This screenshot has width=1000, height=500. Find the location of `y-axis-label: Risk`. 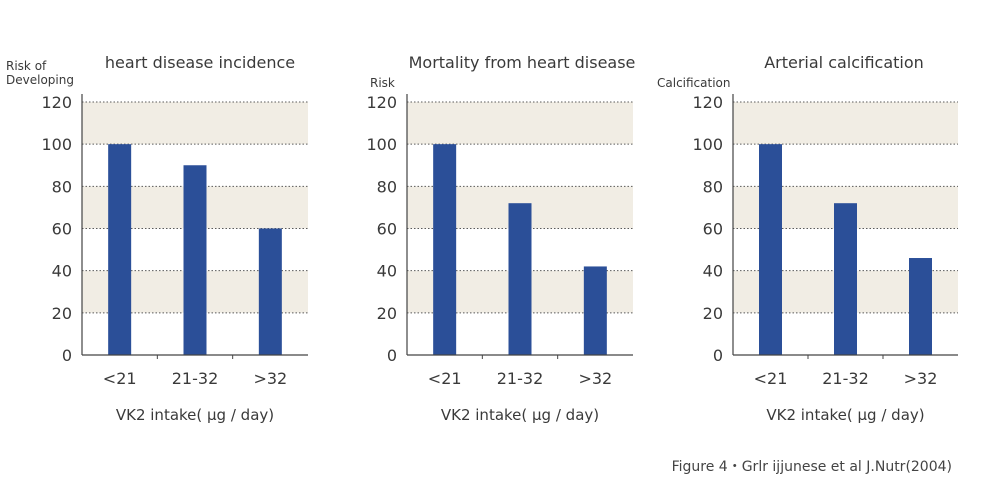

y-axis-label: Risk is located at coordinates (382, 83).